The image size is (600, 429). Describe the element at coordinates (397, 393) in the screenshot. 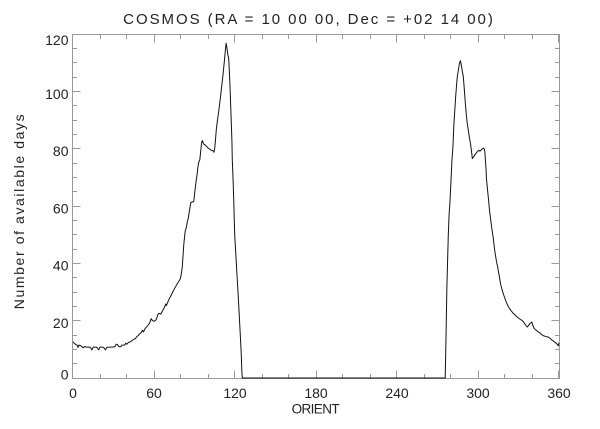

I see `svg-text: 240` at that location.